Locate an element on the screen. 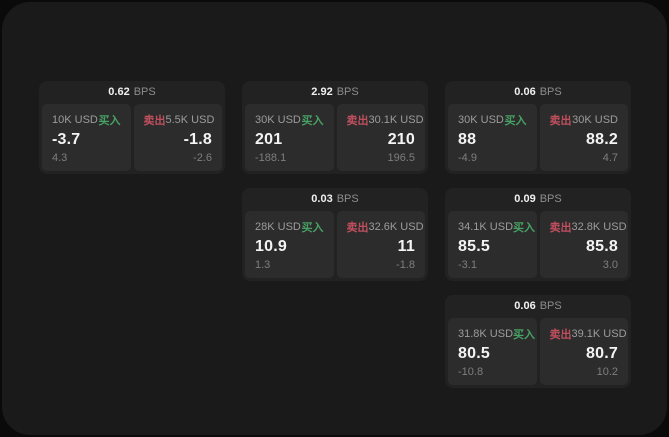  bps-value: 0.62 is located at coordinates (119, 92).